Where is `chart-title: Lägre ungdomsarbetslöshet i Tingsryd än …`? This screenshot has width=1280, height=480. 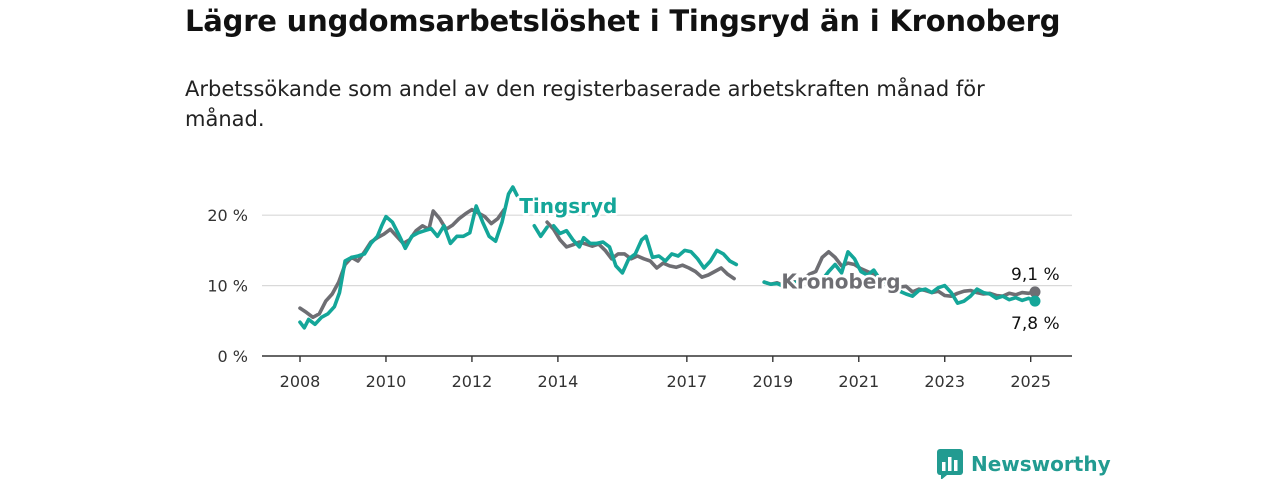 chart-title: Lägre ungdomsarbetslöshet i Tingsryd än … is located at coordinates (623, 21).